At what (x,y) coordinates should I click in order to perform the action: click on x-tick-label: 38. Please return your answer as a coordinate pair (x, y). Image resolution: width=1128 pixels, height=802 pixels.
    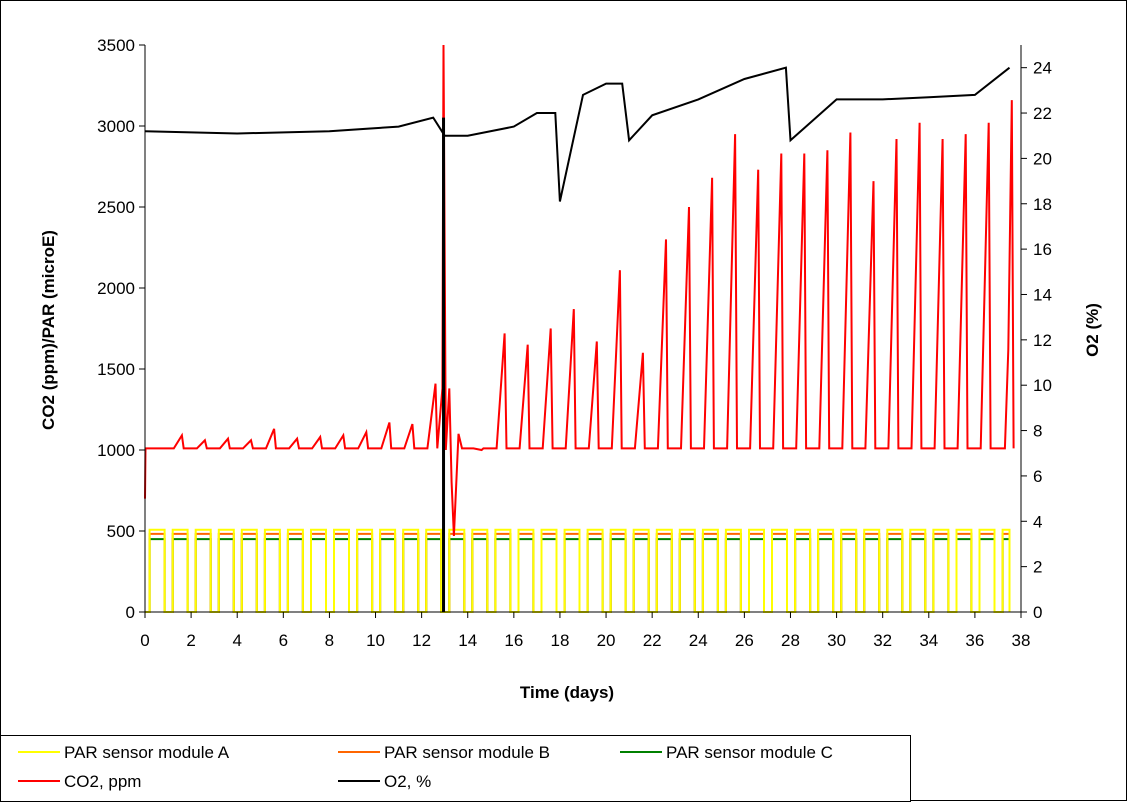
    Looking at the image, I should click on (1021, 640).